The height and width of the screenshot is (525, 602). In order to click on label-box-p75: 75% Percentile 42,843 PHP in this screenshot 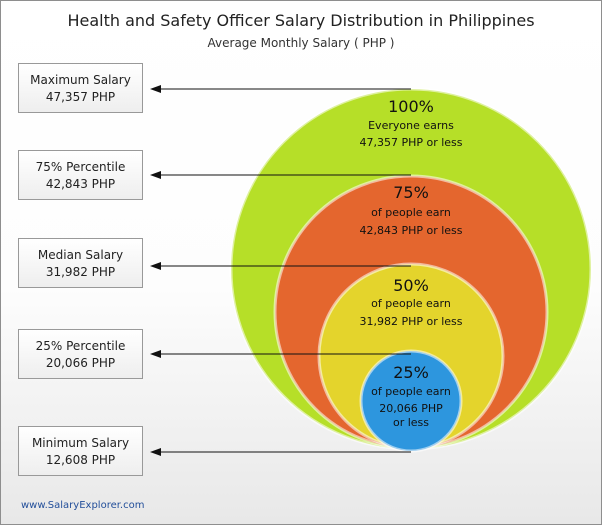, I will do `click(80, 175)`.